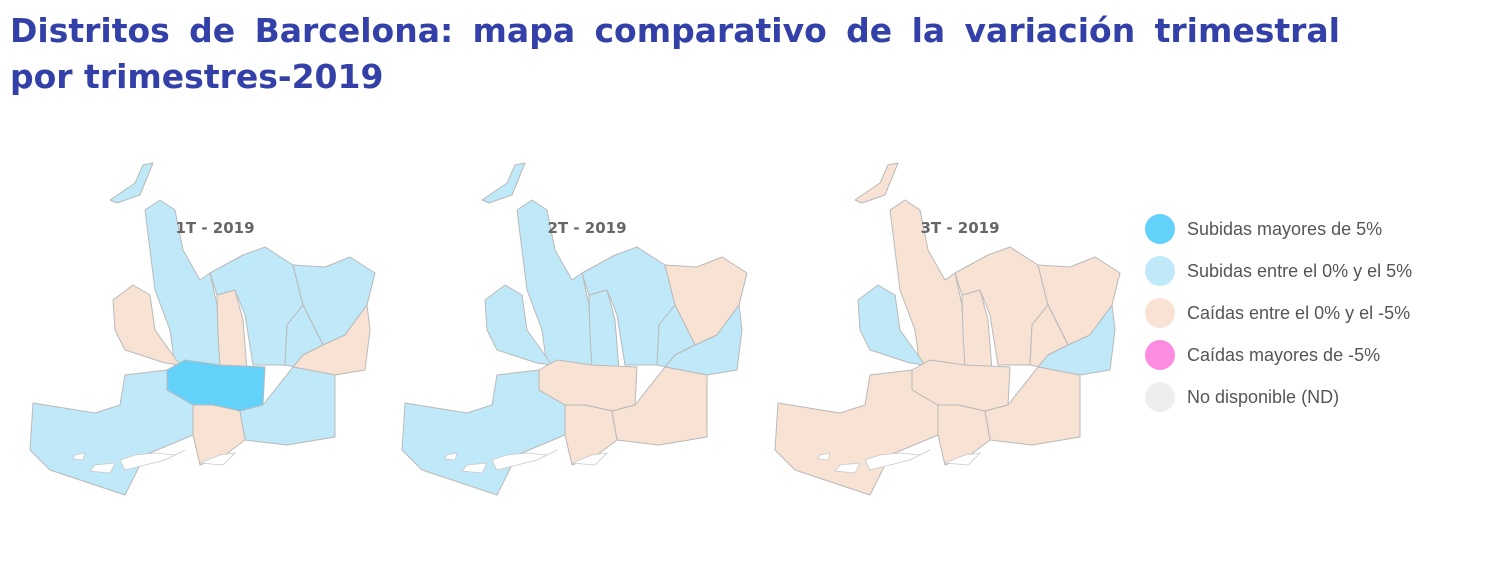  I want to click on legend-label: No disponible (ND), so click(1263, 396).